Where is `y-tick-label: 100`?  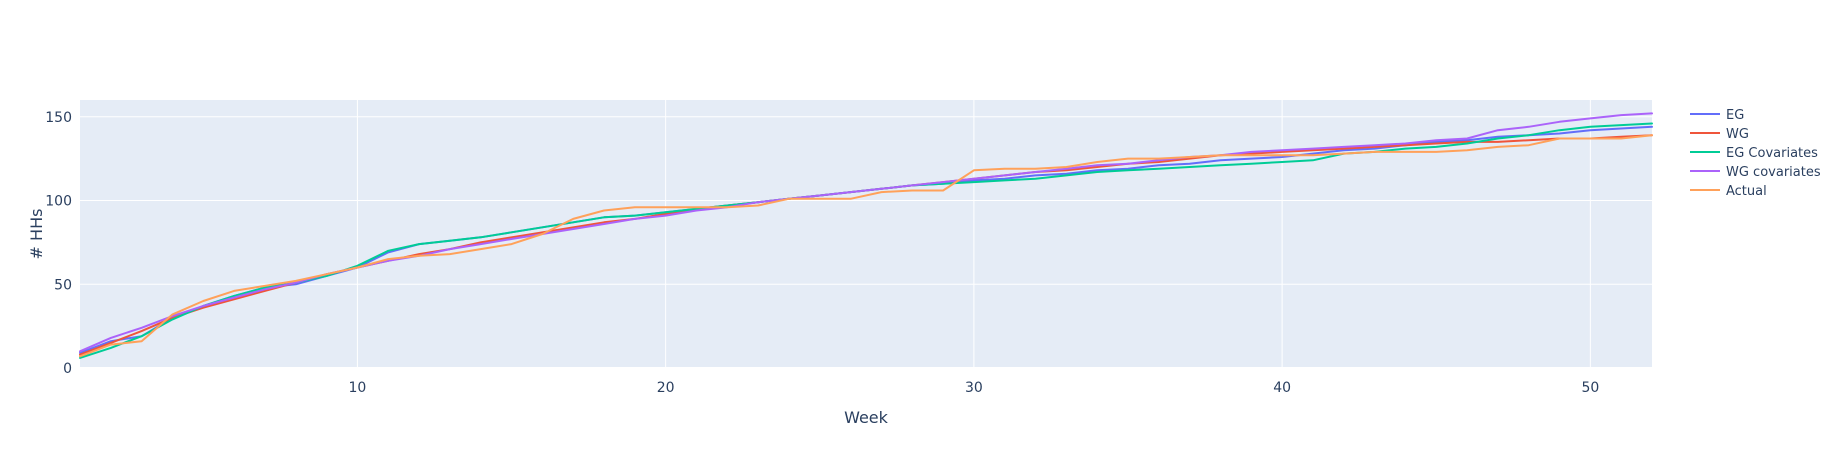 y-tick-label: 100 is located at coordinates (58, 202).